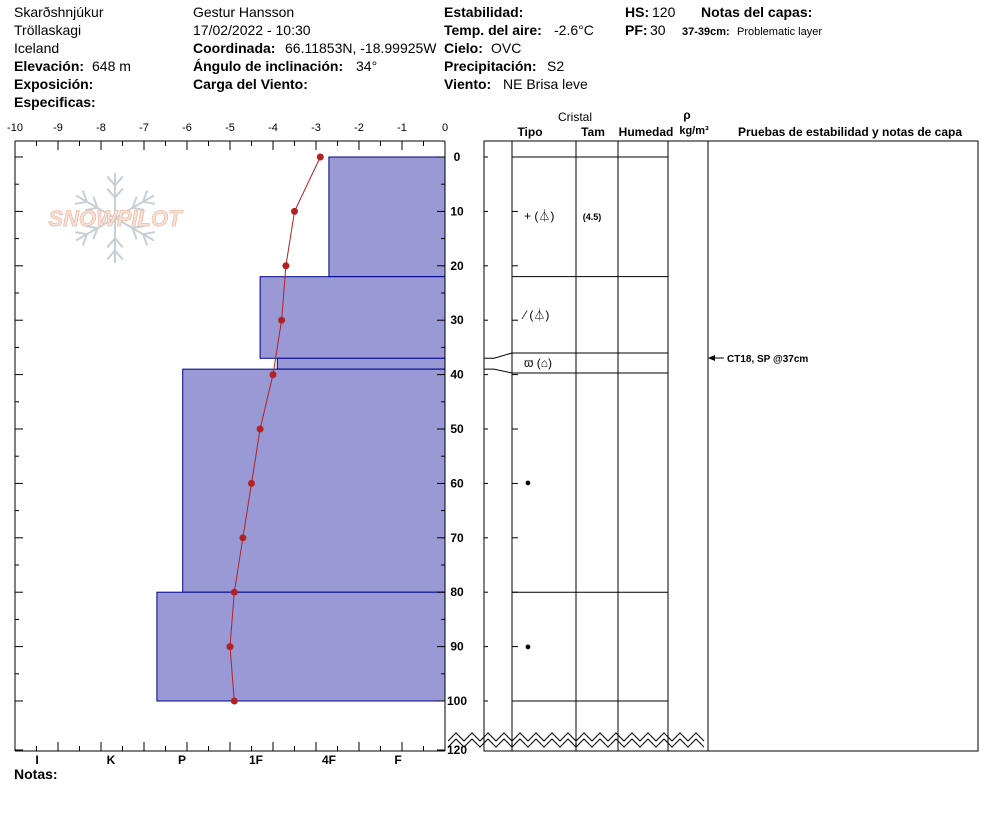 This screenshot has width=994, height=840. I want to click on depth-tick-label: 50, so click(457, 429).